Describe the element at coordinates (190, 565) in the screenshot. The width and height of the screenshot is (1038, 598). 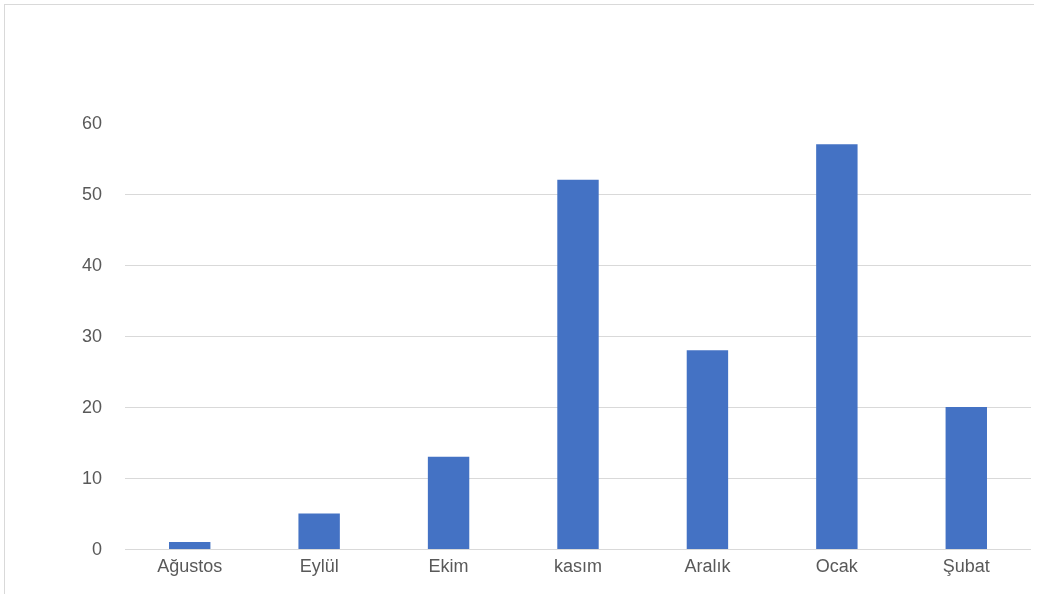
I see `x-tick-label: Ağustos` at that location.